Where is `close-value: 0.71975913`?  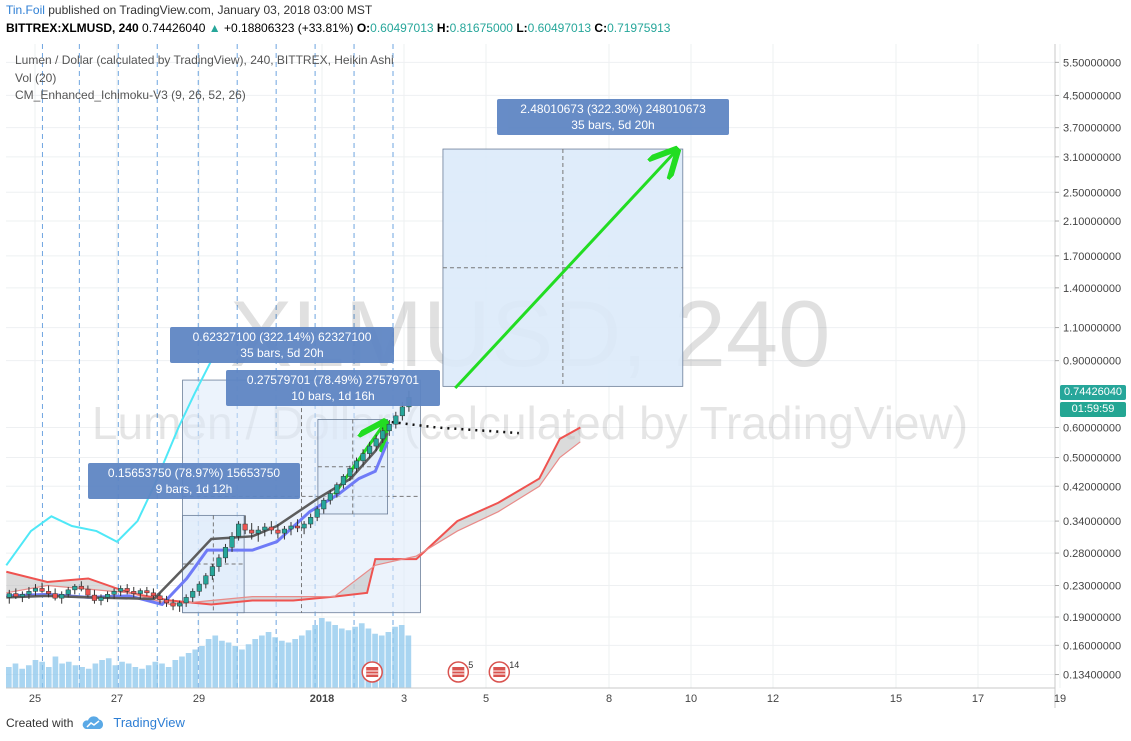
close-value: 0.71975913 is located at coordinates (639, 28).